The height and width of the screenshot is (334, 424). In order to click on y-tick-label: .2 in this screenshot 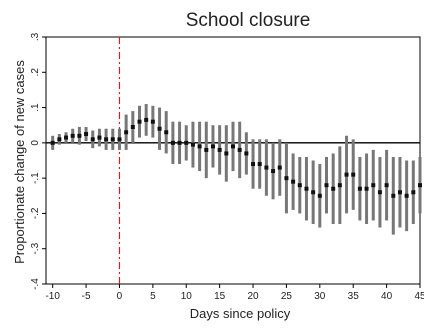, I will do `click(35, 72)`.